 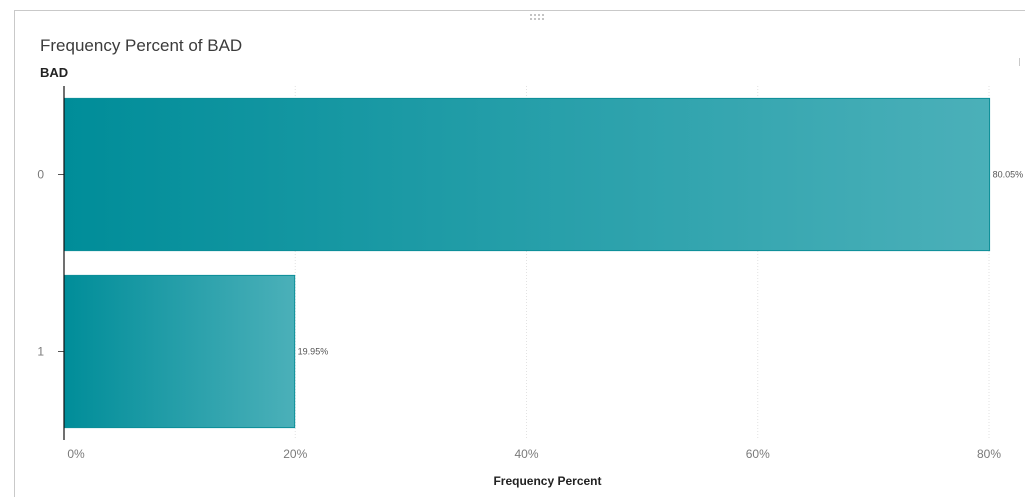 What do you see at coordinates (758, 454) in the screenshot?
I see `x-tick-label-3: 60%` at bounding box center [758, 454].